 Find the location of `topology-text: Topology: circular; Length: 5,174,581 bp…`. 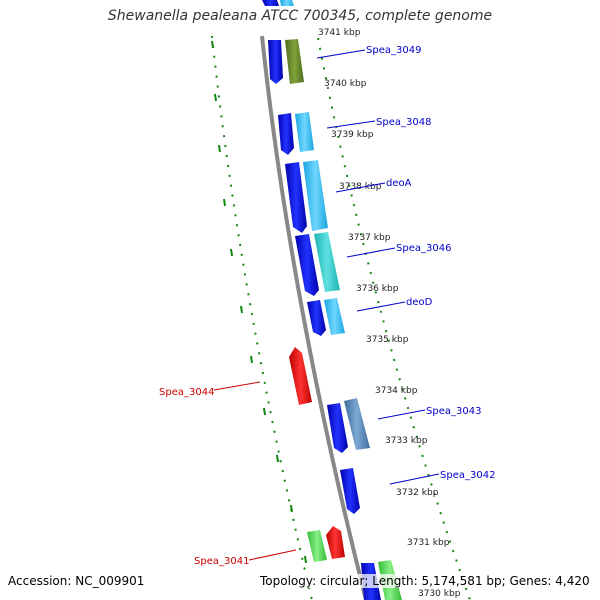

topology-text: Topology: circular; Length: 5,174,581 bp… is located at coordinates (425, 581).